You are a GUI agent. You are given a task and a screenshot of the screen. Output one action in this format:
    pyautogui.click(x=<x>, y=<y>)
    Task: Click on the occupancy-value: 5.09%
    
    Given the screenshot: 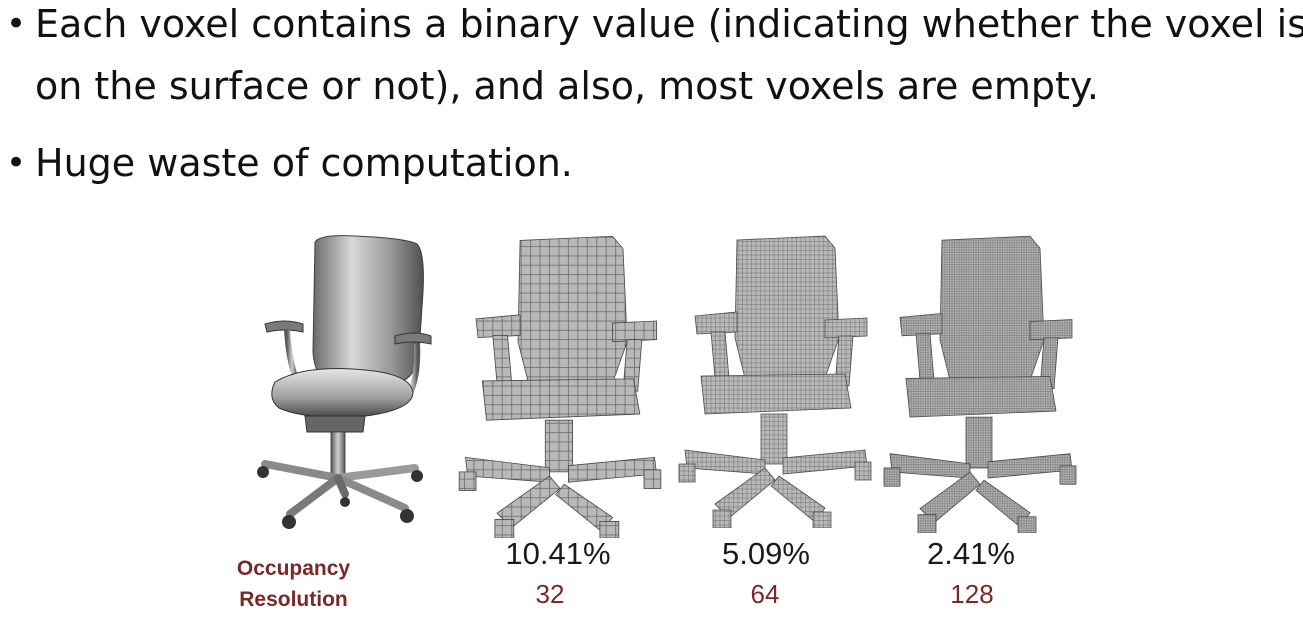 What is the action you would take?
    pyautogui.click(x=766, y=553)
    